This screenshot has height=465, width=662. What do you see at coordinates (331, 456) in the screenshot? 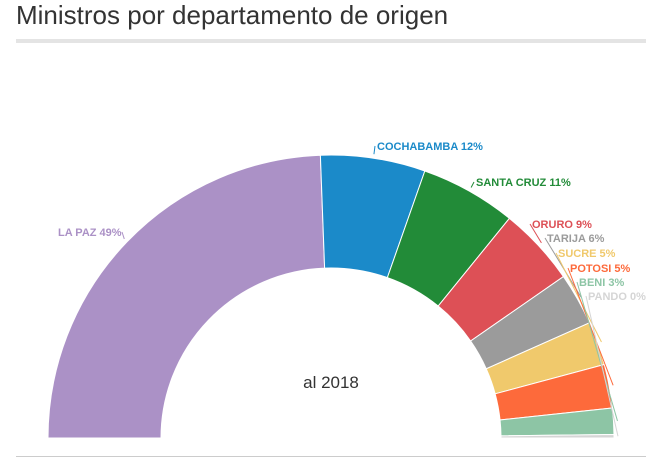
I see `bottom-divider` at bounding box center [331, 456].